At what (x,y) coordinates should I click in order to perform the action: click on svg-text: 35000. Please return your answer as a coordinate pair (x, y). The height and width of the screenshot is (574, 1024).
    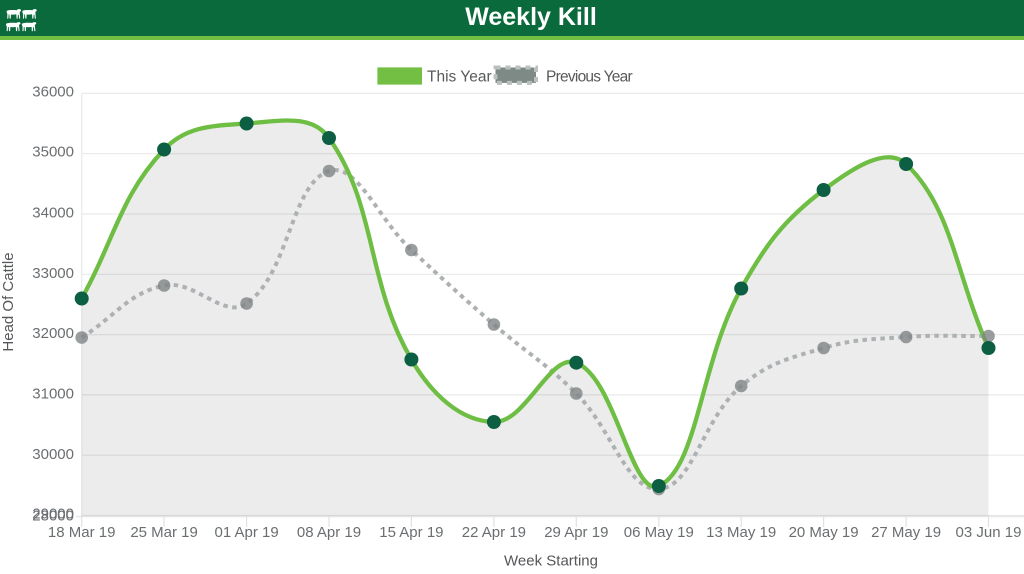
    Looking at the image, I should click on (53, 152).